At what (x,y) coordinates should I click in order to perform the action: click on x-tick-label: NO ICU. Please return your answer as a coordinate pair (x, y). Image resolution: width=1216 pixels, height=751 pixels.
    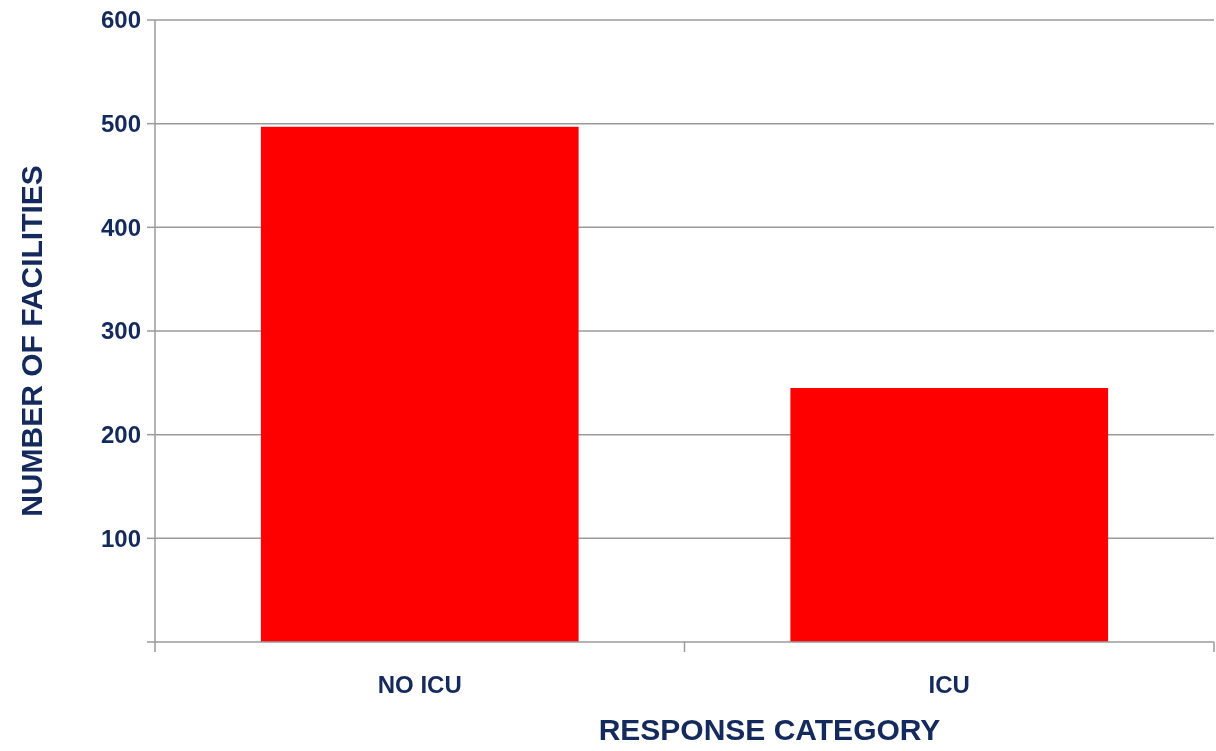
    Looking at the image, I should click on (419, 684).